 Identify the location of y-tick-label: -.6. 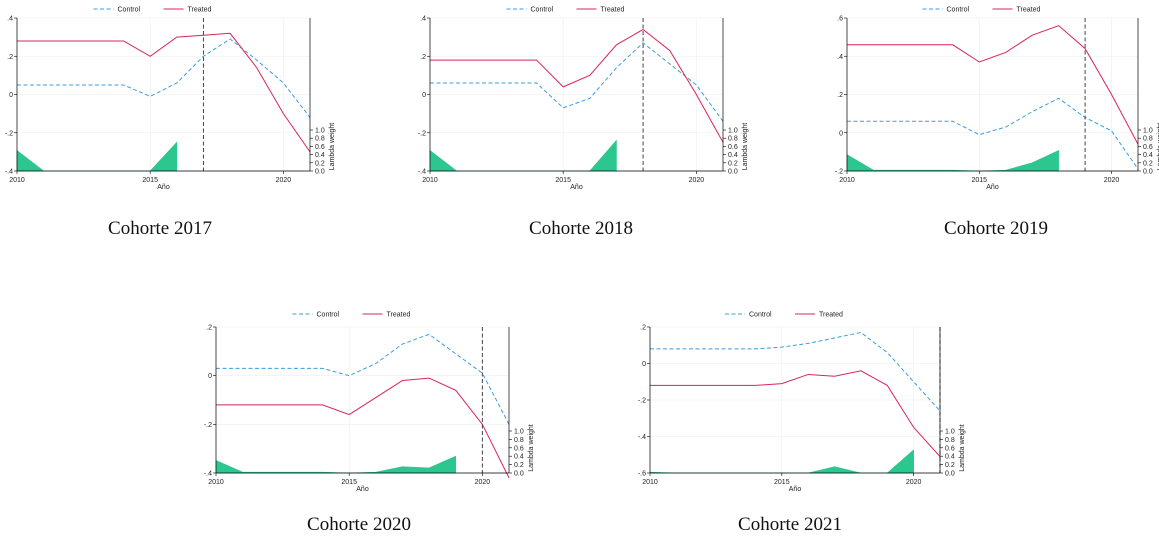
(642, 474).